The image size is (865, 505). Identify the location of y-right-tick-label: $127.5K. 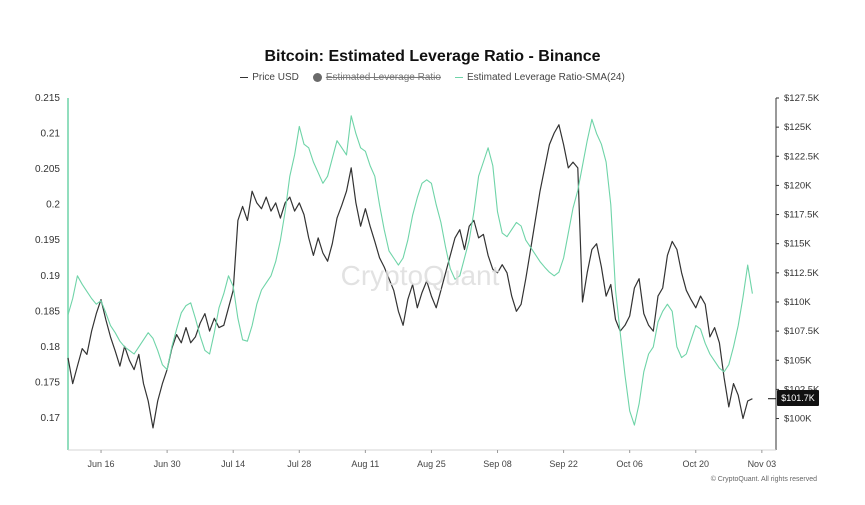
(802, 98).